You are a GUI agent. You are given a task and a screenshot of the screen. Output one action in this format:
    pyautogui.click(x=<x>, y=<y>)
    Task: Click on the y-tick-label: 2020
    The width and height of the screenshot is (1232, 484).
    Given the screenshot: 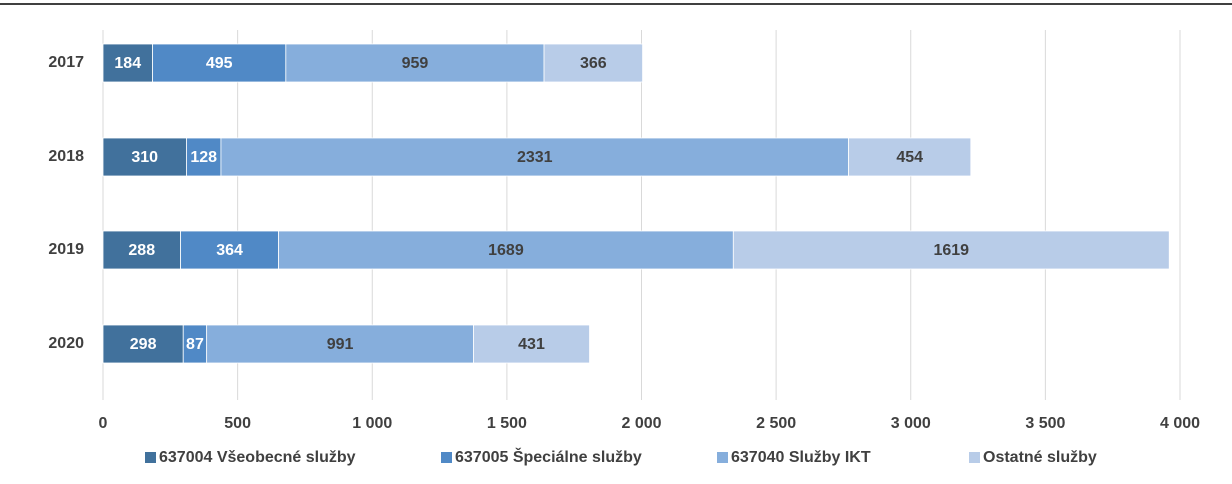 What is the action you would take?
    pyautogui.click(x=66, y=343)
    